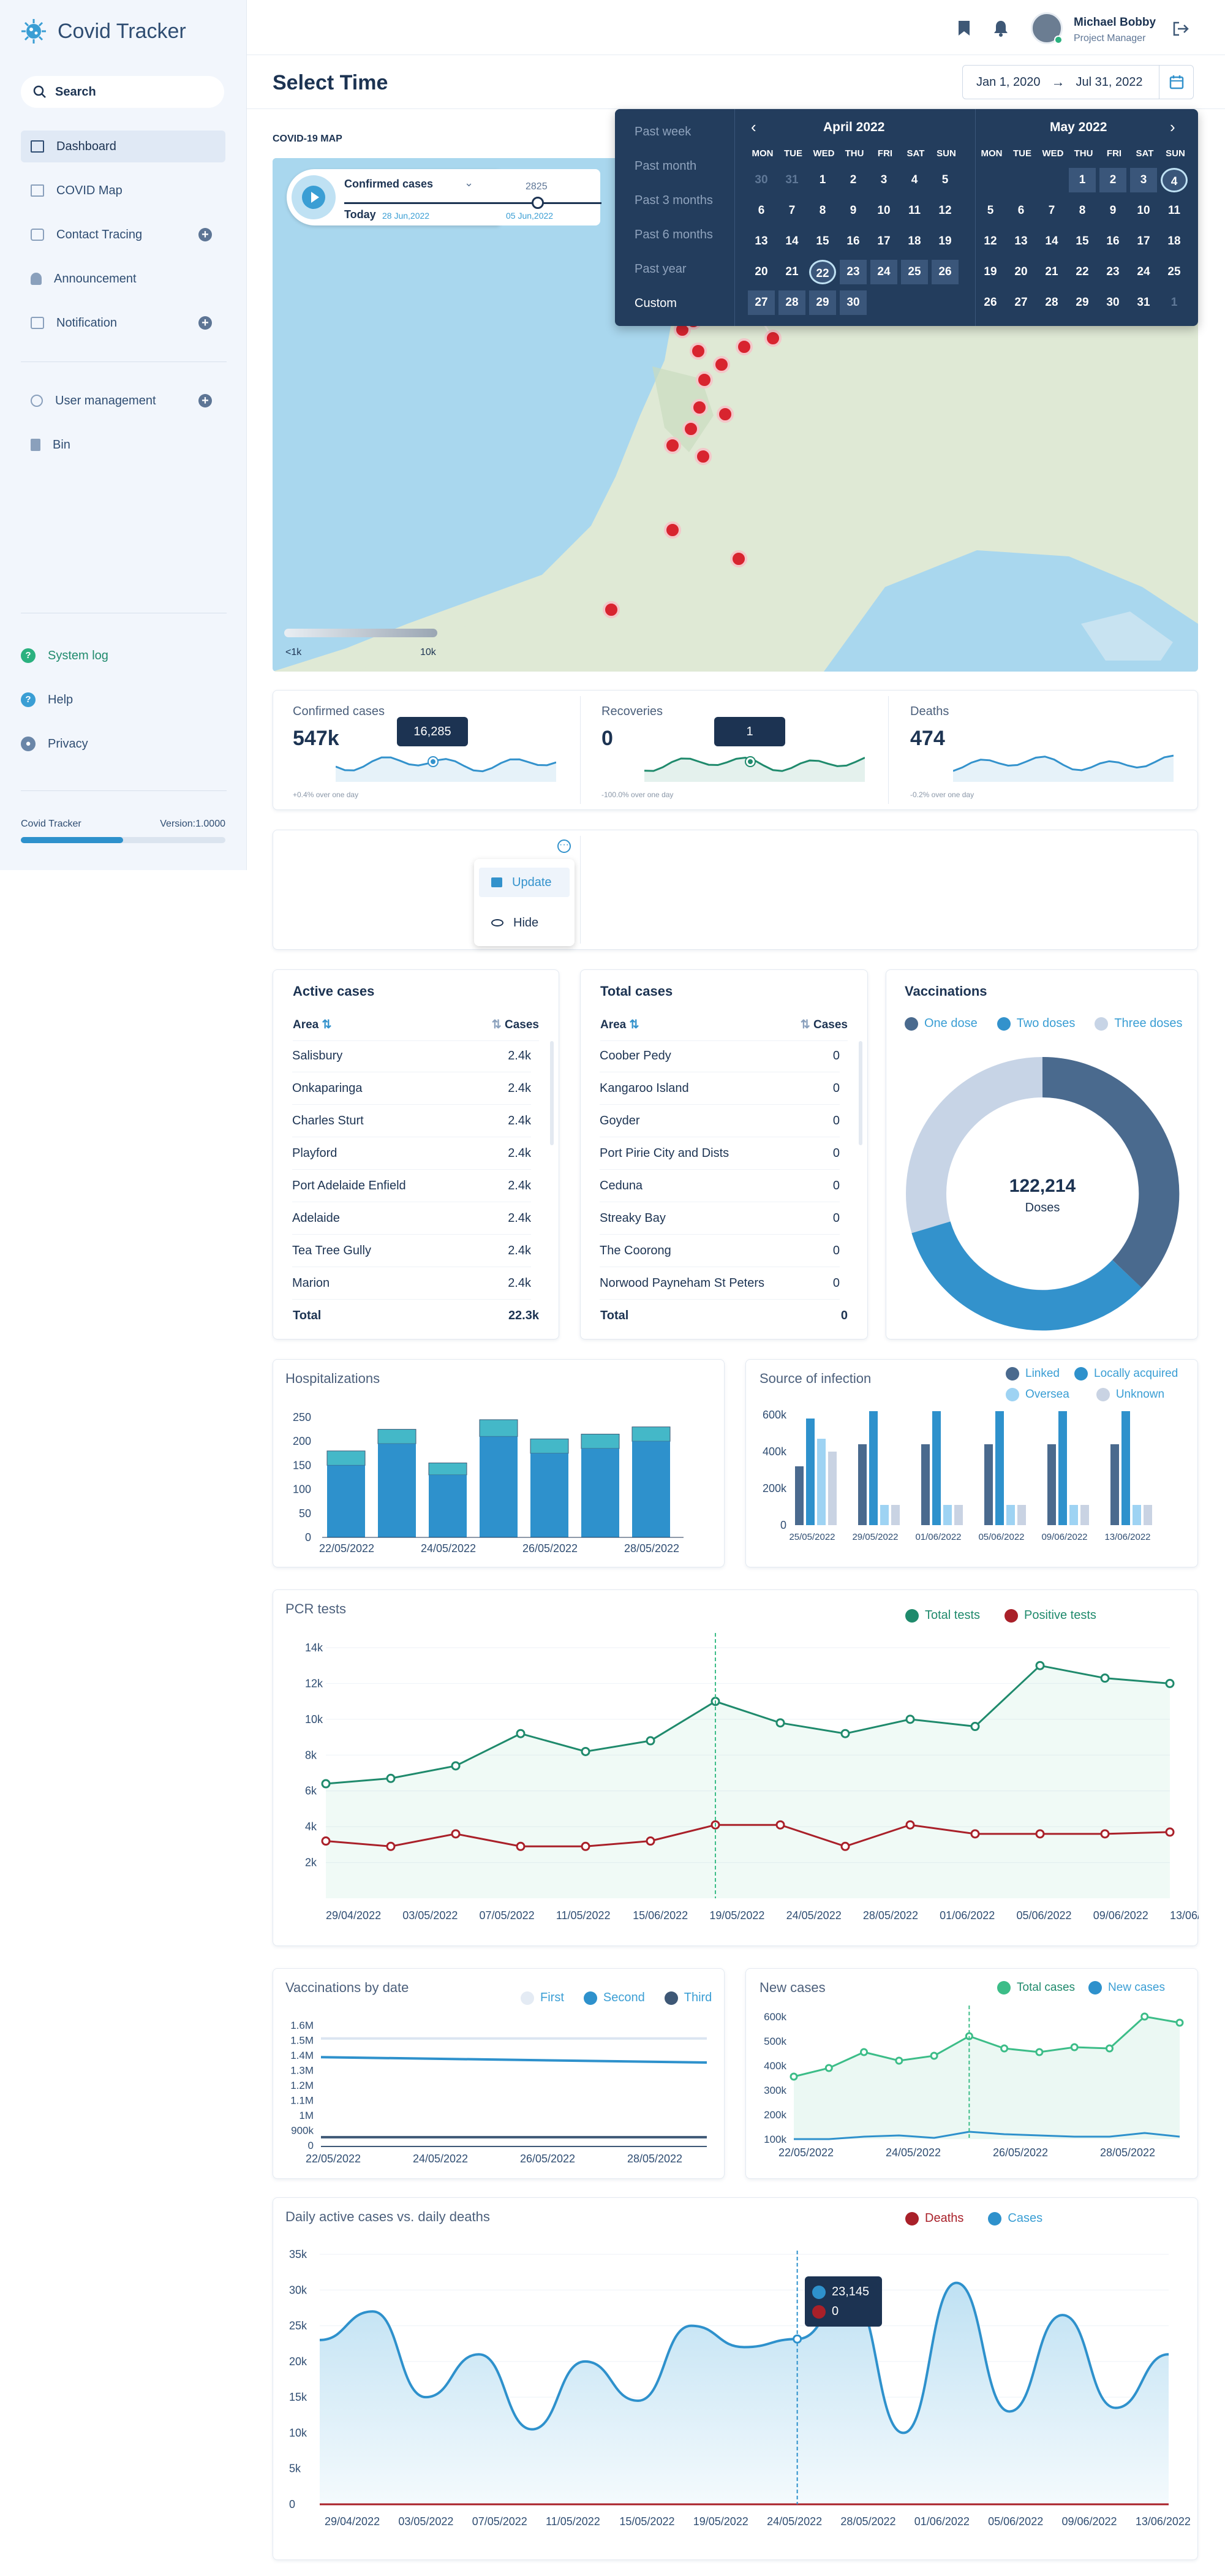 The width and height of the screenshot is (1225, 2576). What do you see at coordinates (823, 211) in the screenshot?
I see `calendar-day: 8` at bounding box center [823, 211].